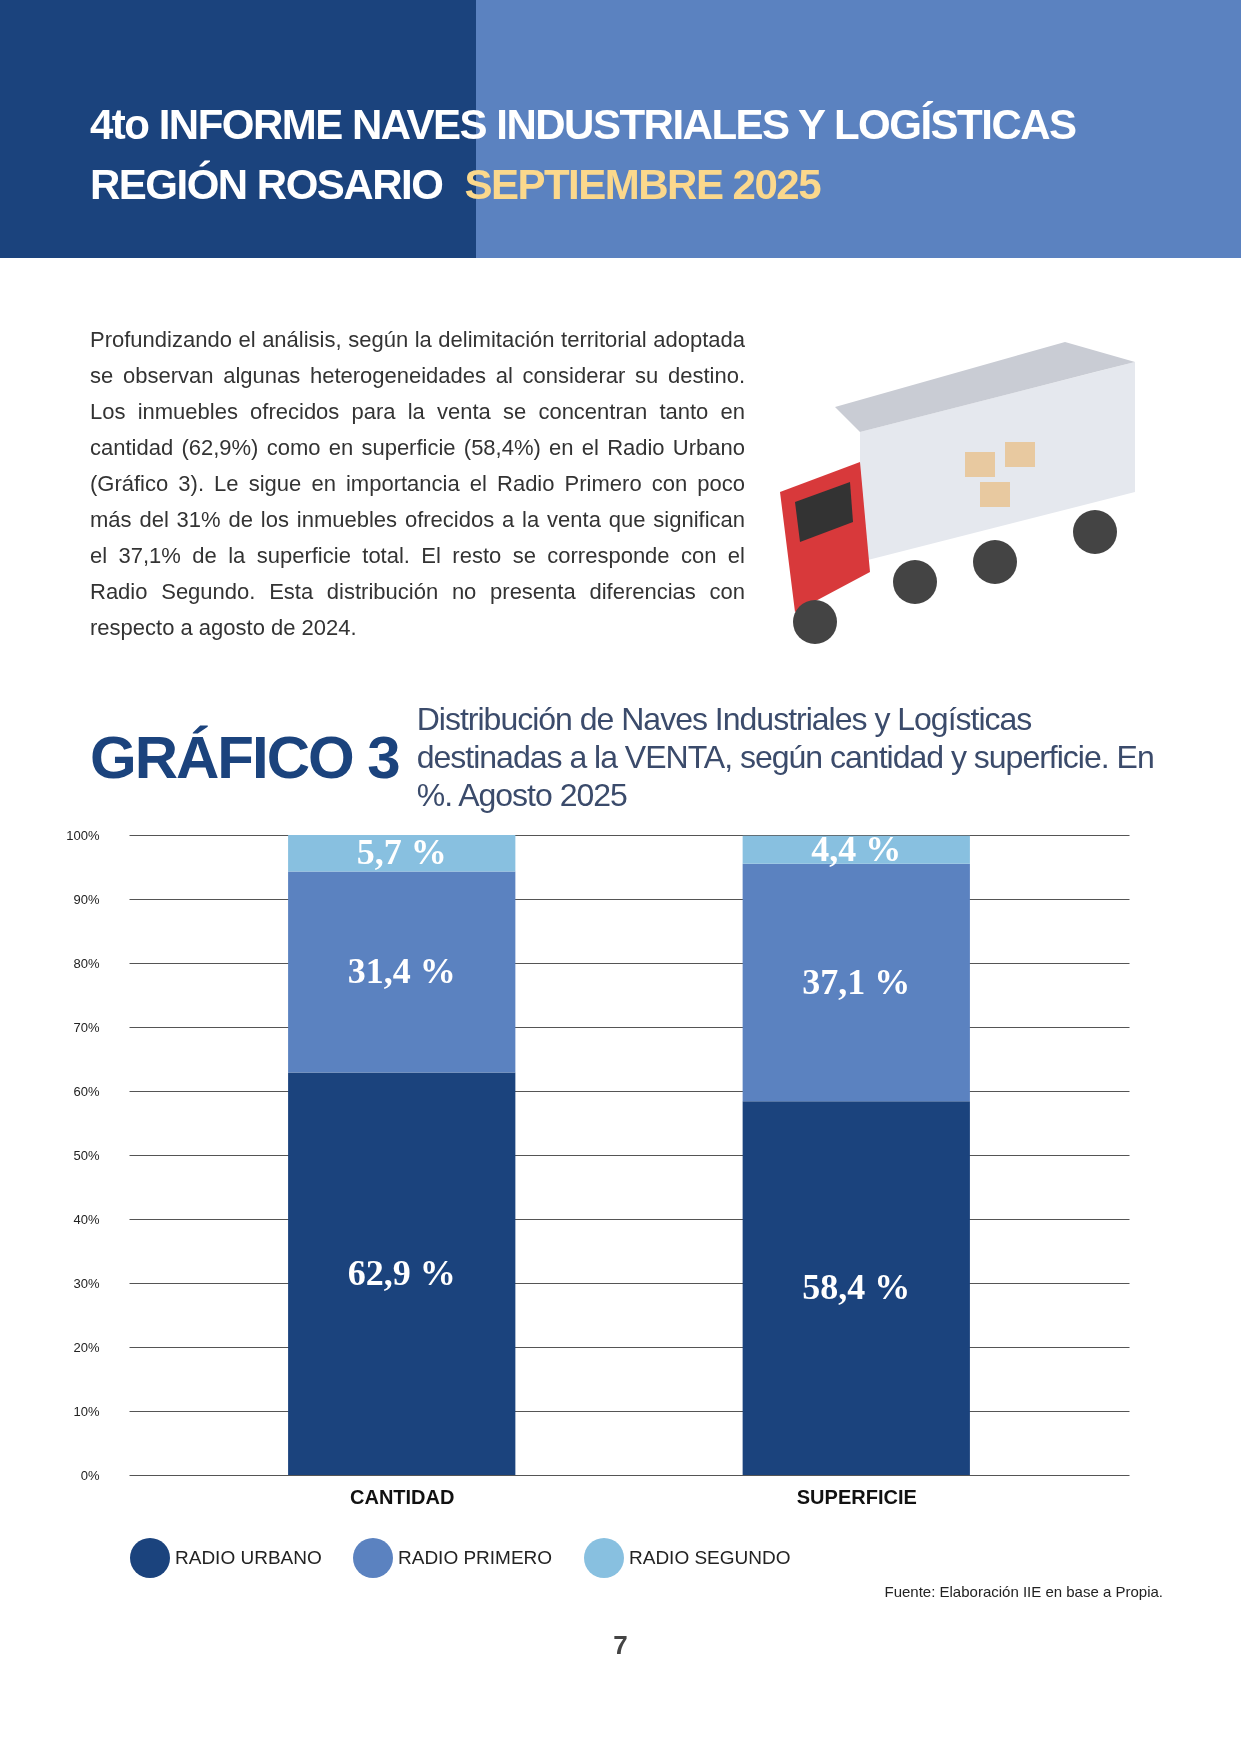 Image resolution: width=1241 pixels, height=1754 pixels. Describe the element at coordinates (417, 483) in the screenshot. I see `text: Profundizando el análisis, según la delimitación territorial adoptada se observan algunas heterogeneidades al considerar su destino. Los inmuebles ofrecidos para la venta se concentran tanto en cantidad (62,9%) como en superficie (58,4%) en el Radio Urbano (Gráfico 3). Le sigue en importancia el Radio Primero con poco más del 31% de los inmuebles ofrecidos a la venta que significan el 37,1% de la superficie total. El resto se corresponde con el Radio Segundo. Esta distribución no presenta diferencias con respecto a agosto de 2024.` at that location.